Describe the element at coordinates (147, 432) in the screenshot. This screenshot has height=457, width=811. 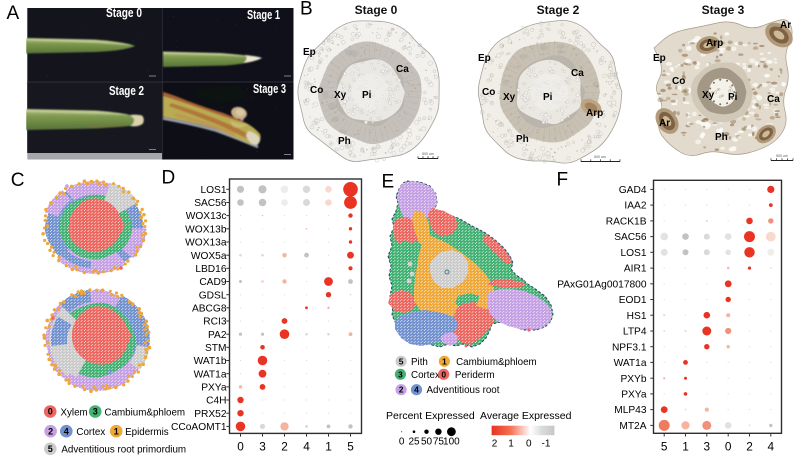
I see `svg-text: Epidermis` at that location.